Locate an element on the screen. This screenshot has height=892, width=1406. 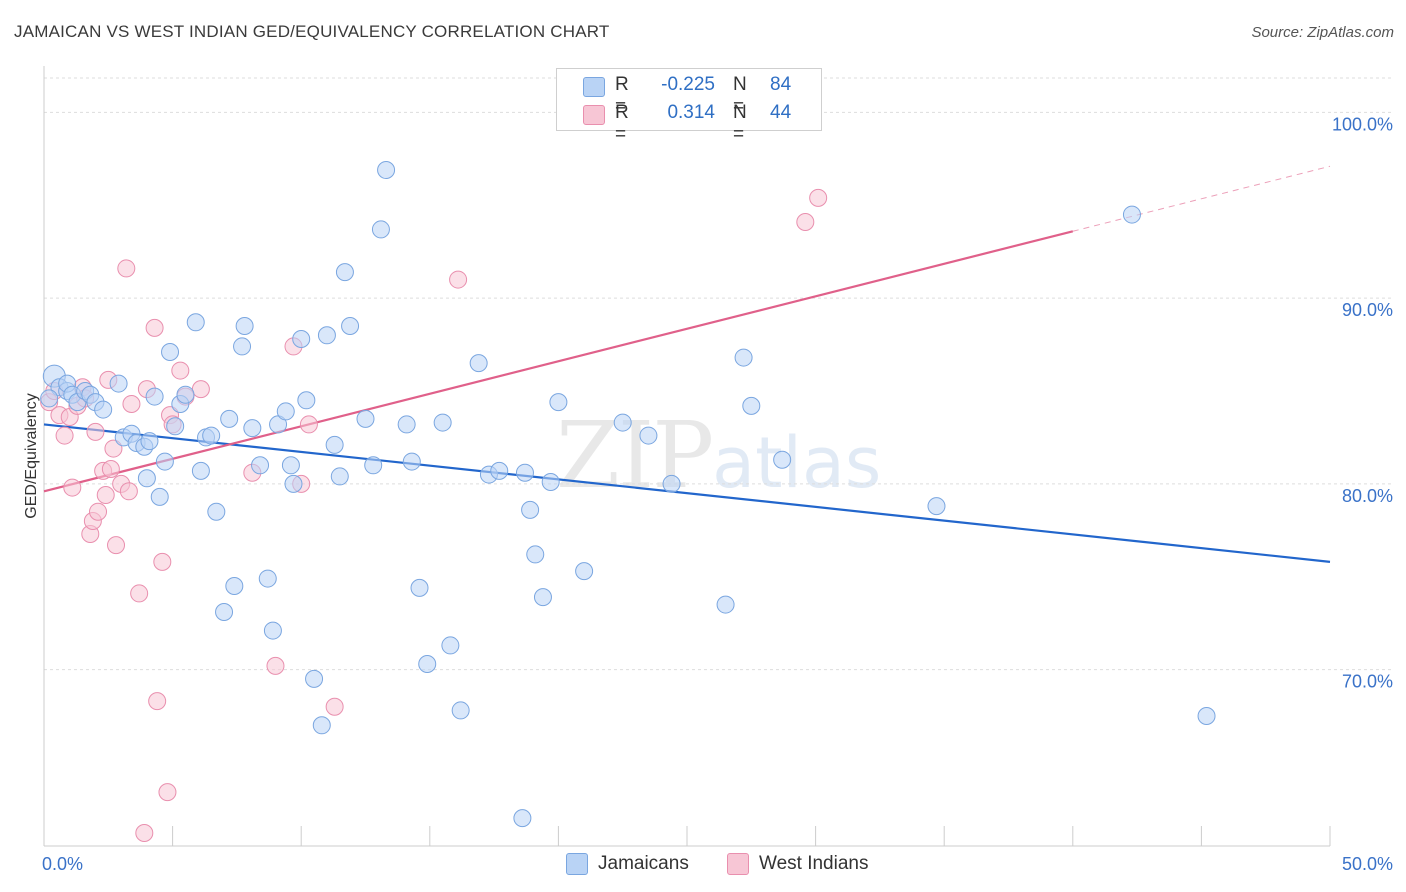
legend-label: Jamaicans is located at coordinates (643, 863).